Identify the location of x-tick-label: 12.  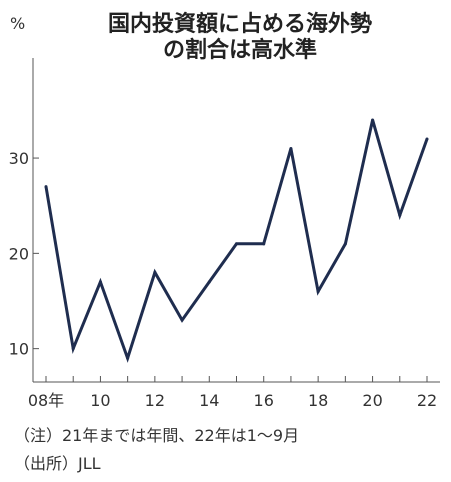
(155, 400).